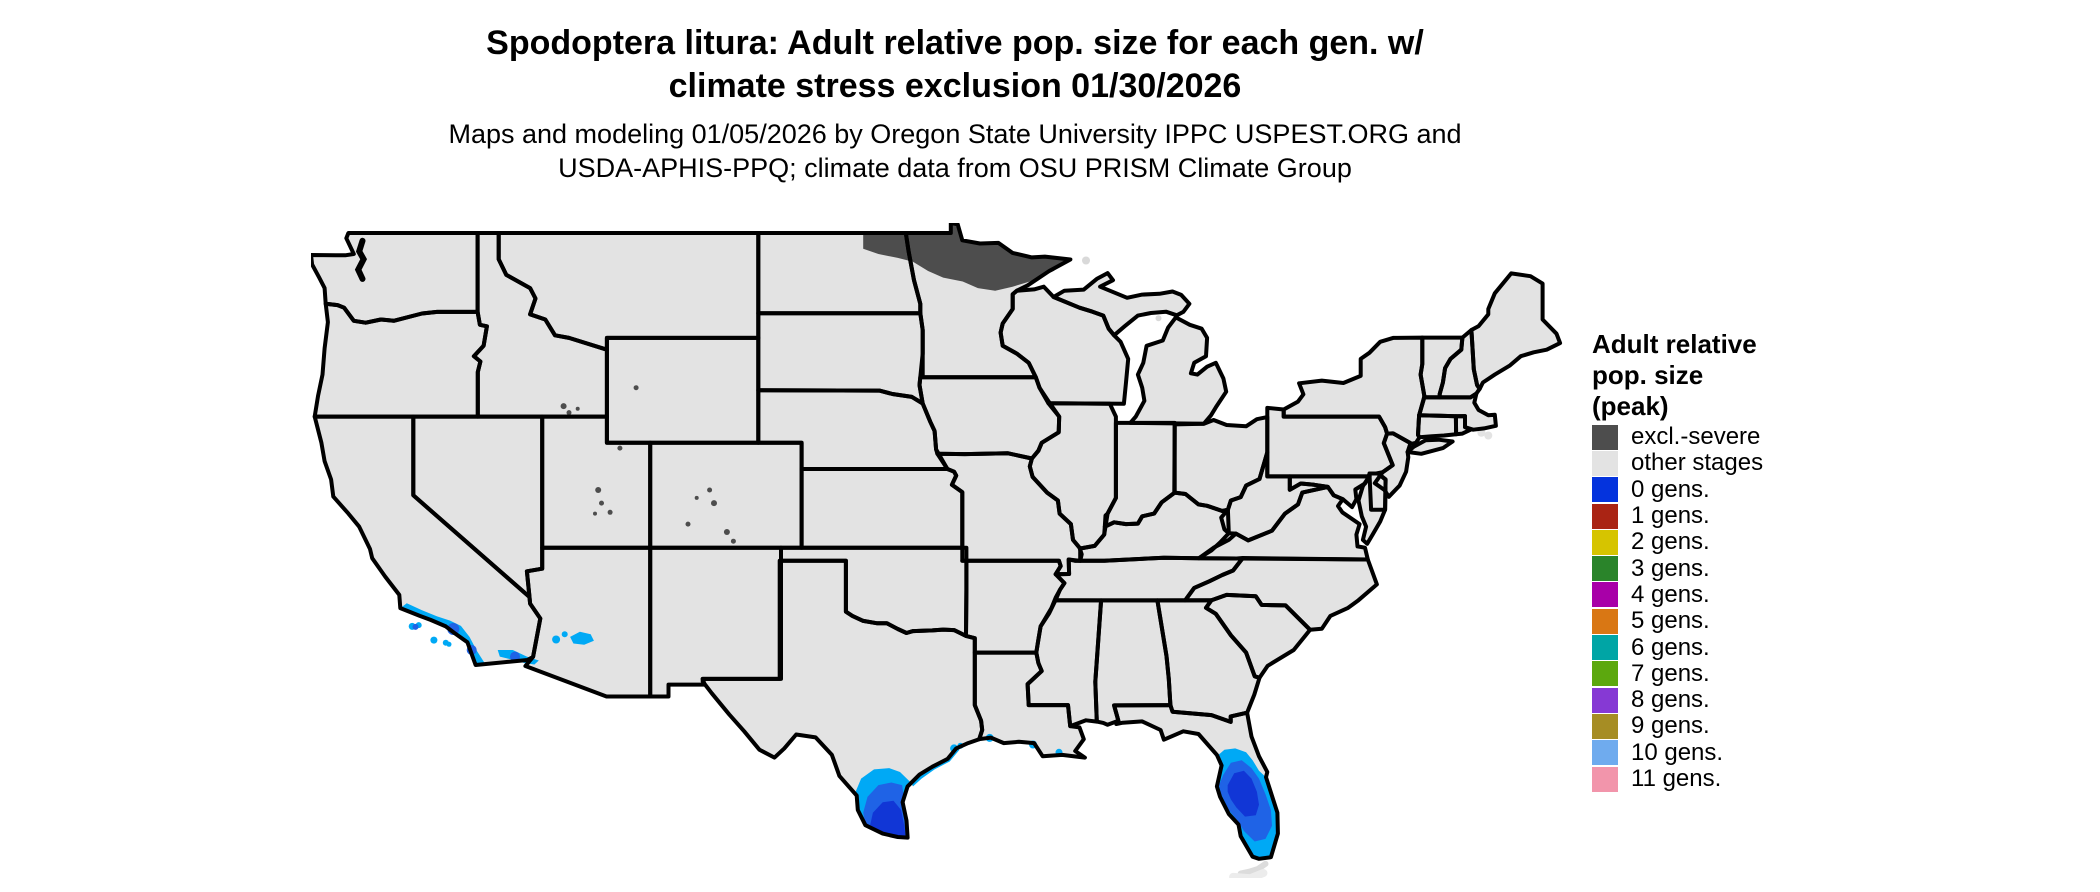  I want to click on legend-label: 2 gens., so click(1670, 542).